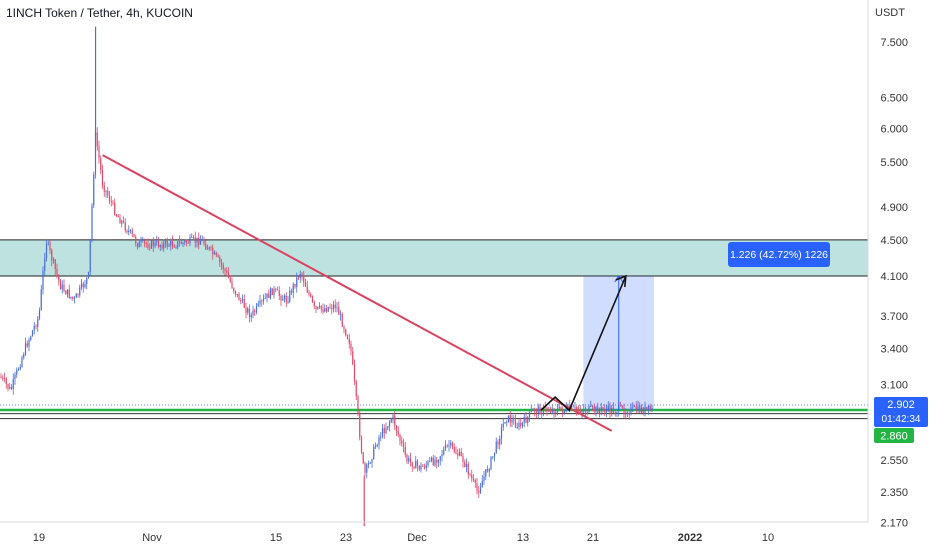  Describe the element at coordinates (901, 412) in the screenshot. I see `price-tag: 2.902 01:42:34` at that location.